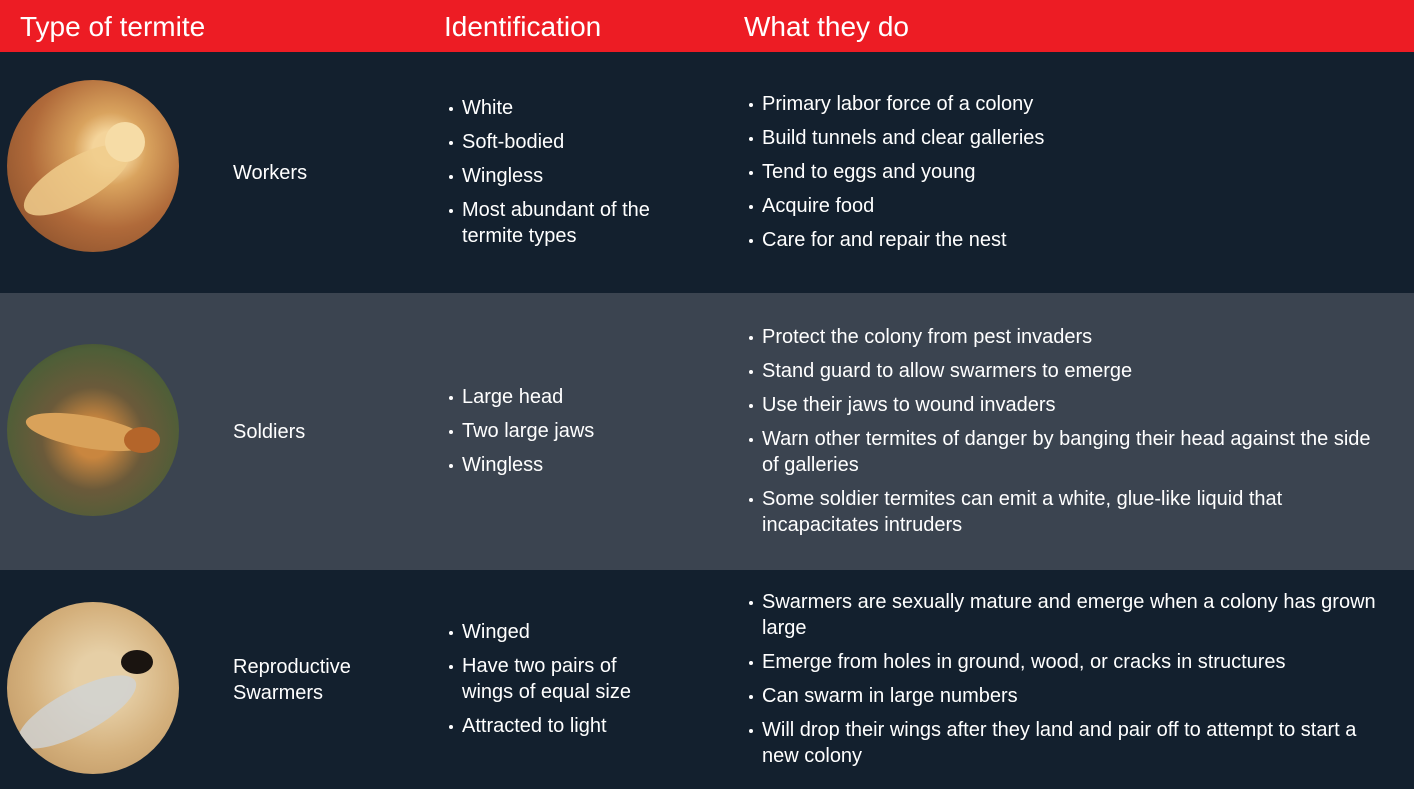  I want to click on identification-list: Large head Two large jaws Wingless, so click(559, 431).